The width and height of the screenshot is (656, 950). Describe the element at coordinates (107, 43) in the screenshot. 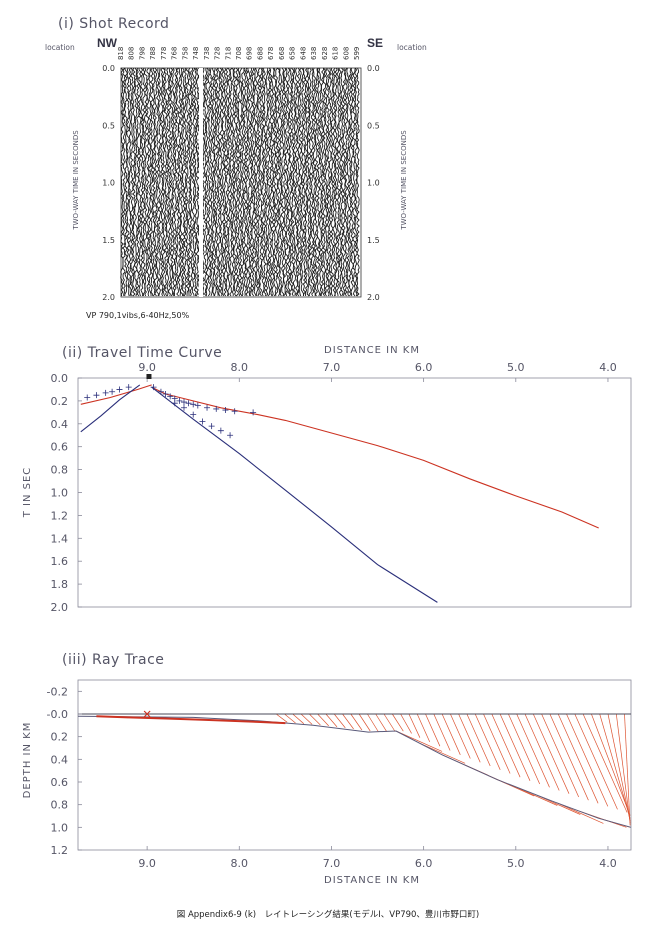

I see `nw-label: NW` at that location.